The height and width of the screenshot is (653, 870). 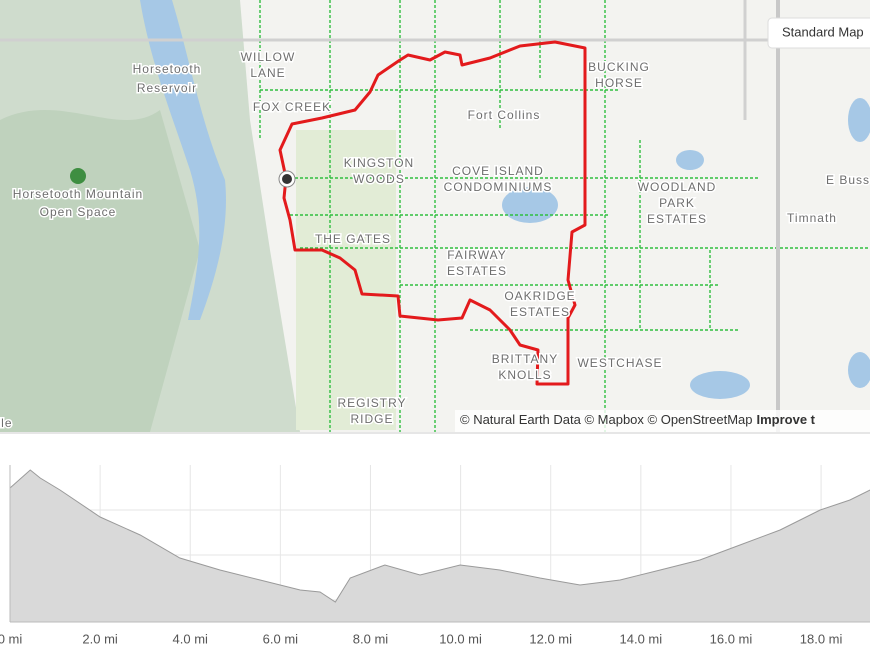 I want to click on map-label: FOX CREEK, so click(x=292, y=107).